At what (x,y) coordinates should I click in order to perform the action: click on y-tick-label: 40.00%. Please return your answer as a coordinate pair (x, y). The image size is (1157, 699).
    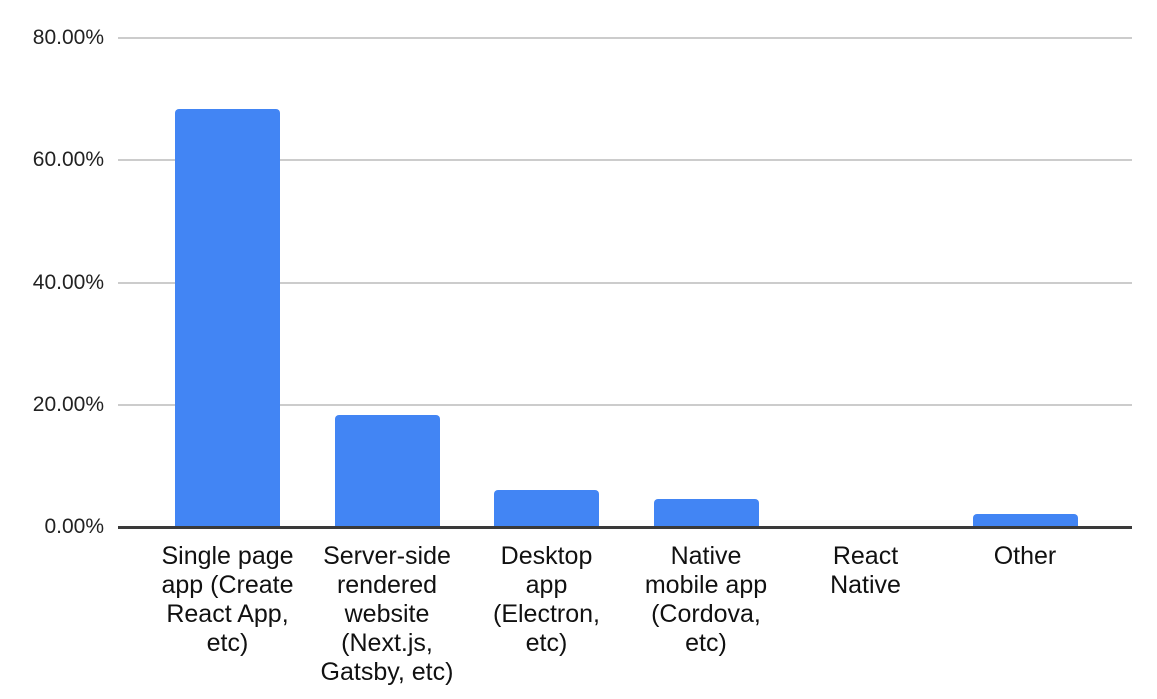
    Looking at the image, I should click on (68, 282).